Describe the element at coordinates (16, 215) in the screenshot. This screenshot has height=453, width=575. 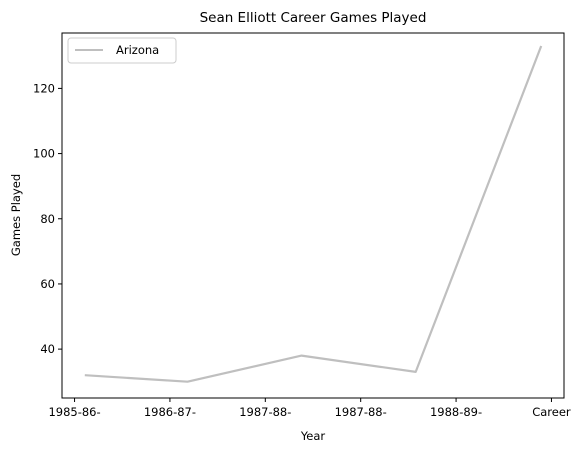
I see `y-axis-label: Games Played` at that location.